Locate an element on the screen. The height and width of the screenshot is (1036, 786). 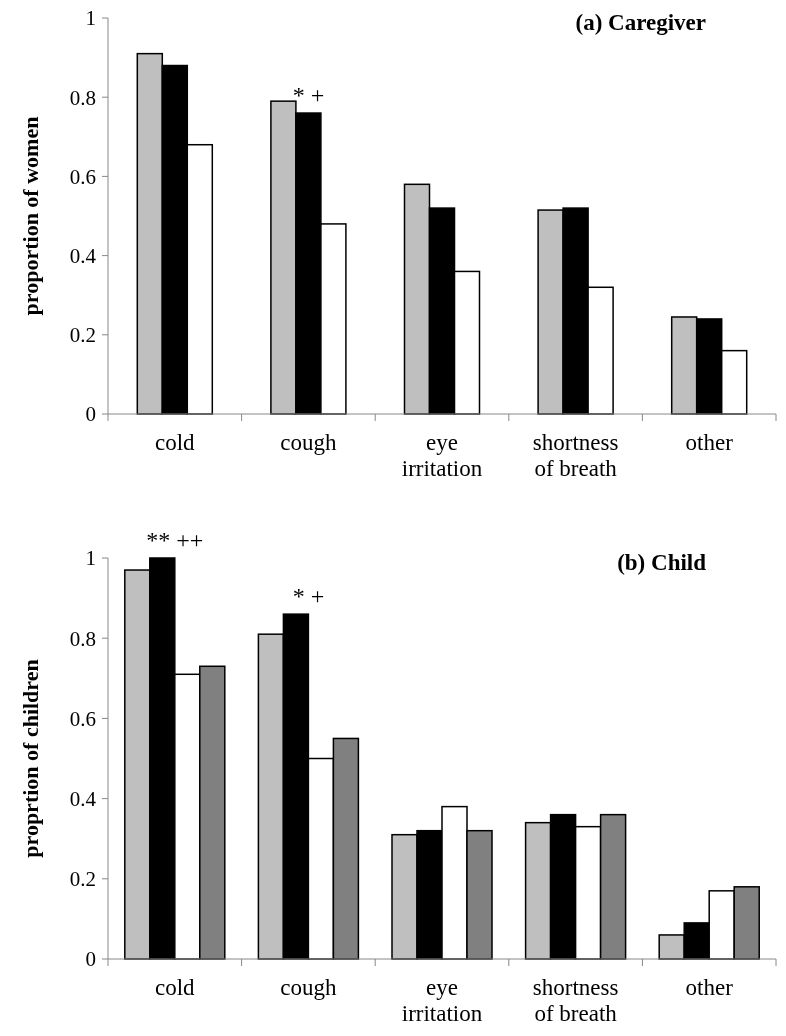
chart-title: (b) Child is located at coordinates (662, 562).